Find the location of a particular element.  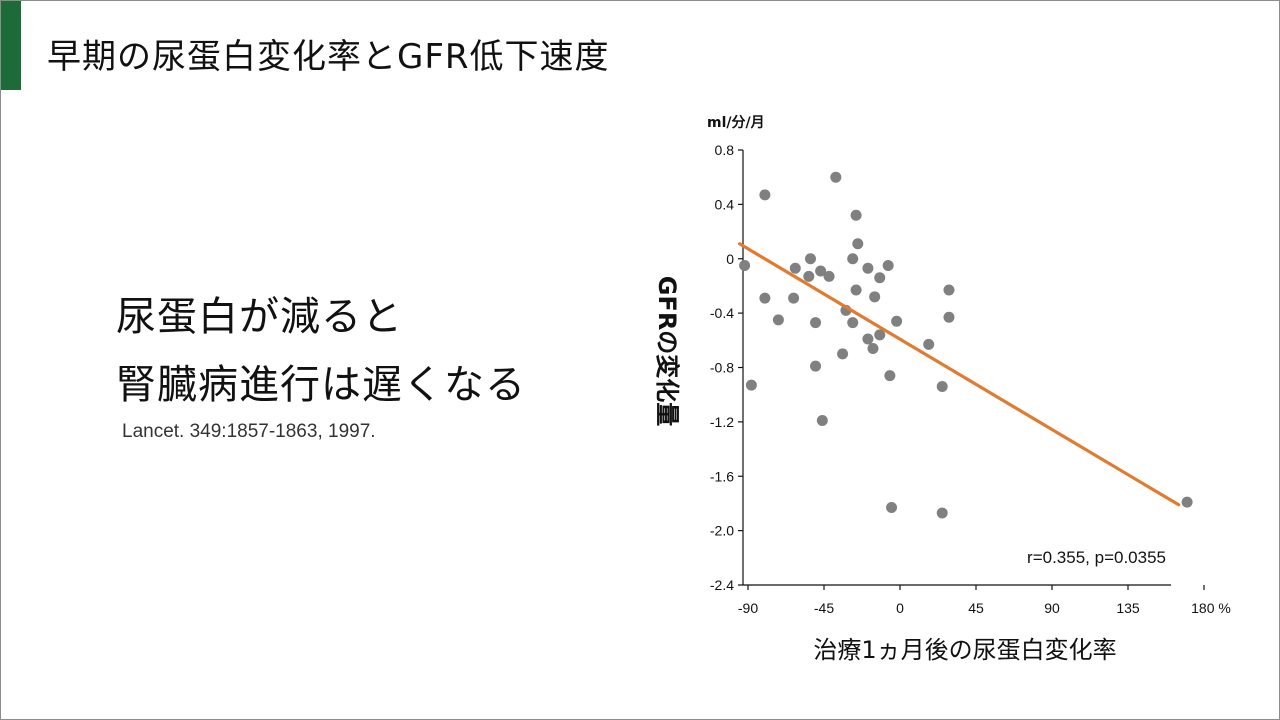

headline: 尿蛋白が減ると 腎臓病進行は遅くなる is located at coordinates (321, 351).